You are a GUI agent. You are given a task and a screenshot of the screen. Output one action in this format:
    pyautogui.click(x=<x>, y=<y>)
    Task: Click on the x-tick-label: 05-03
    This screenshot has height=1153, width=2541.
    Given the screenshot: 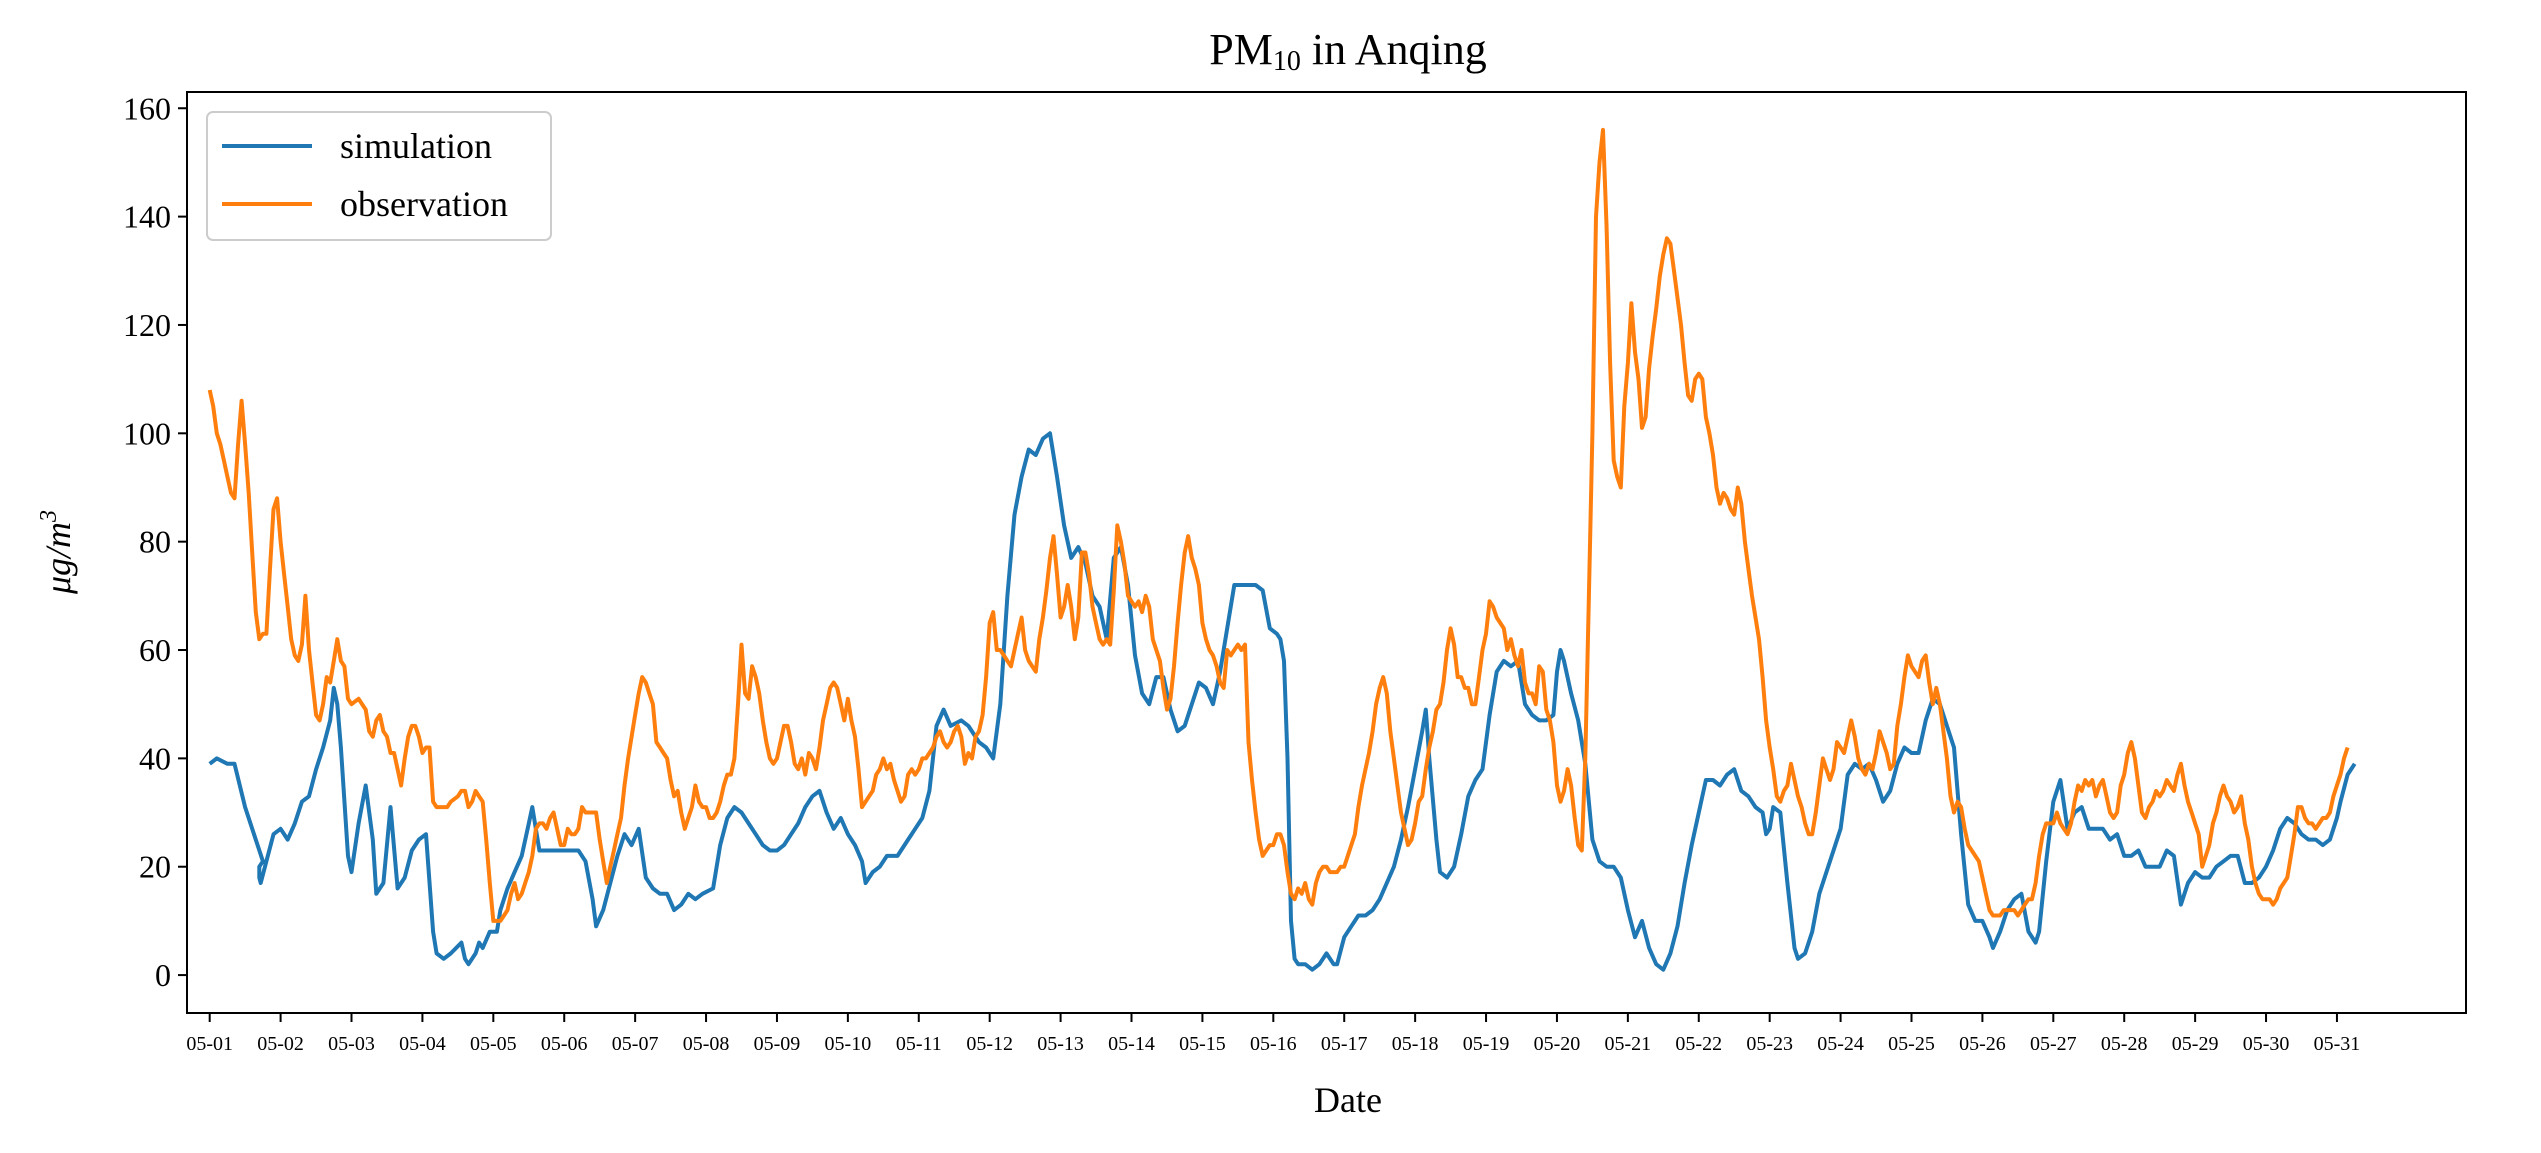 What is the action you would take?
    pyautogui.click(x=351, y=1044)
    